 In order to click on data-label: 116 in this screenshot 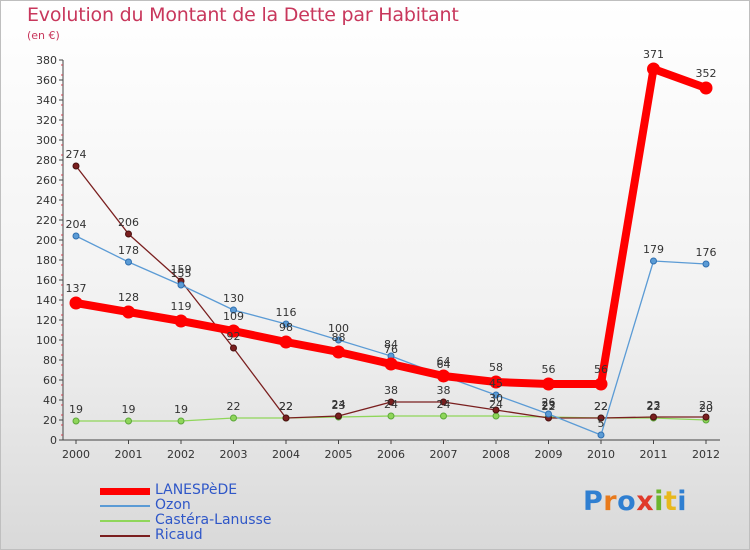, I will do `click(286, 312)`.